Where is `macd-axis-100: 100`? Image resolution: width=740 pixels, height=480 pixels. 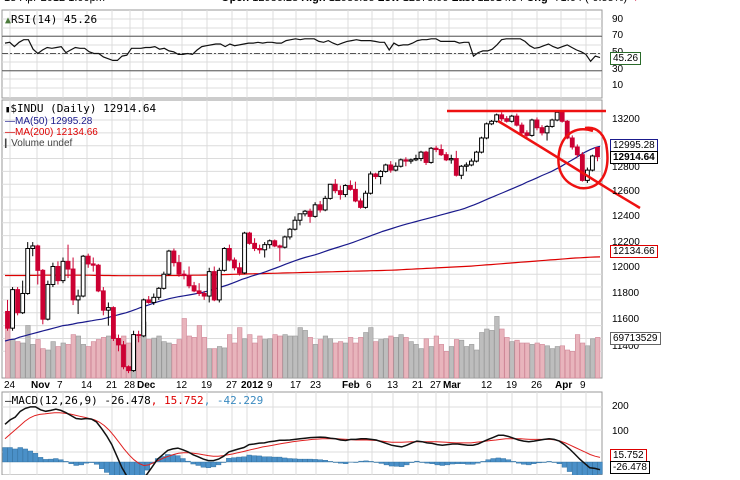 macd-axis-100: 100 is located at coordinates (620, 431).